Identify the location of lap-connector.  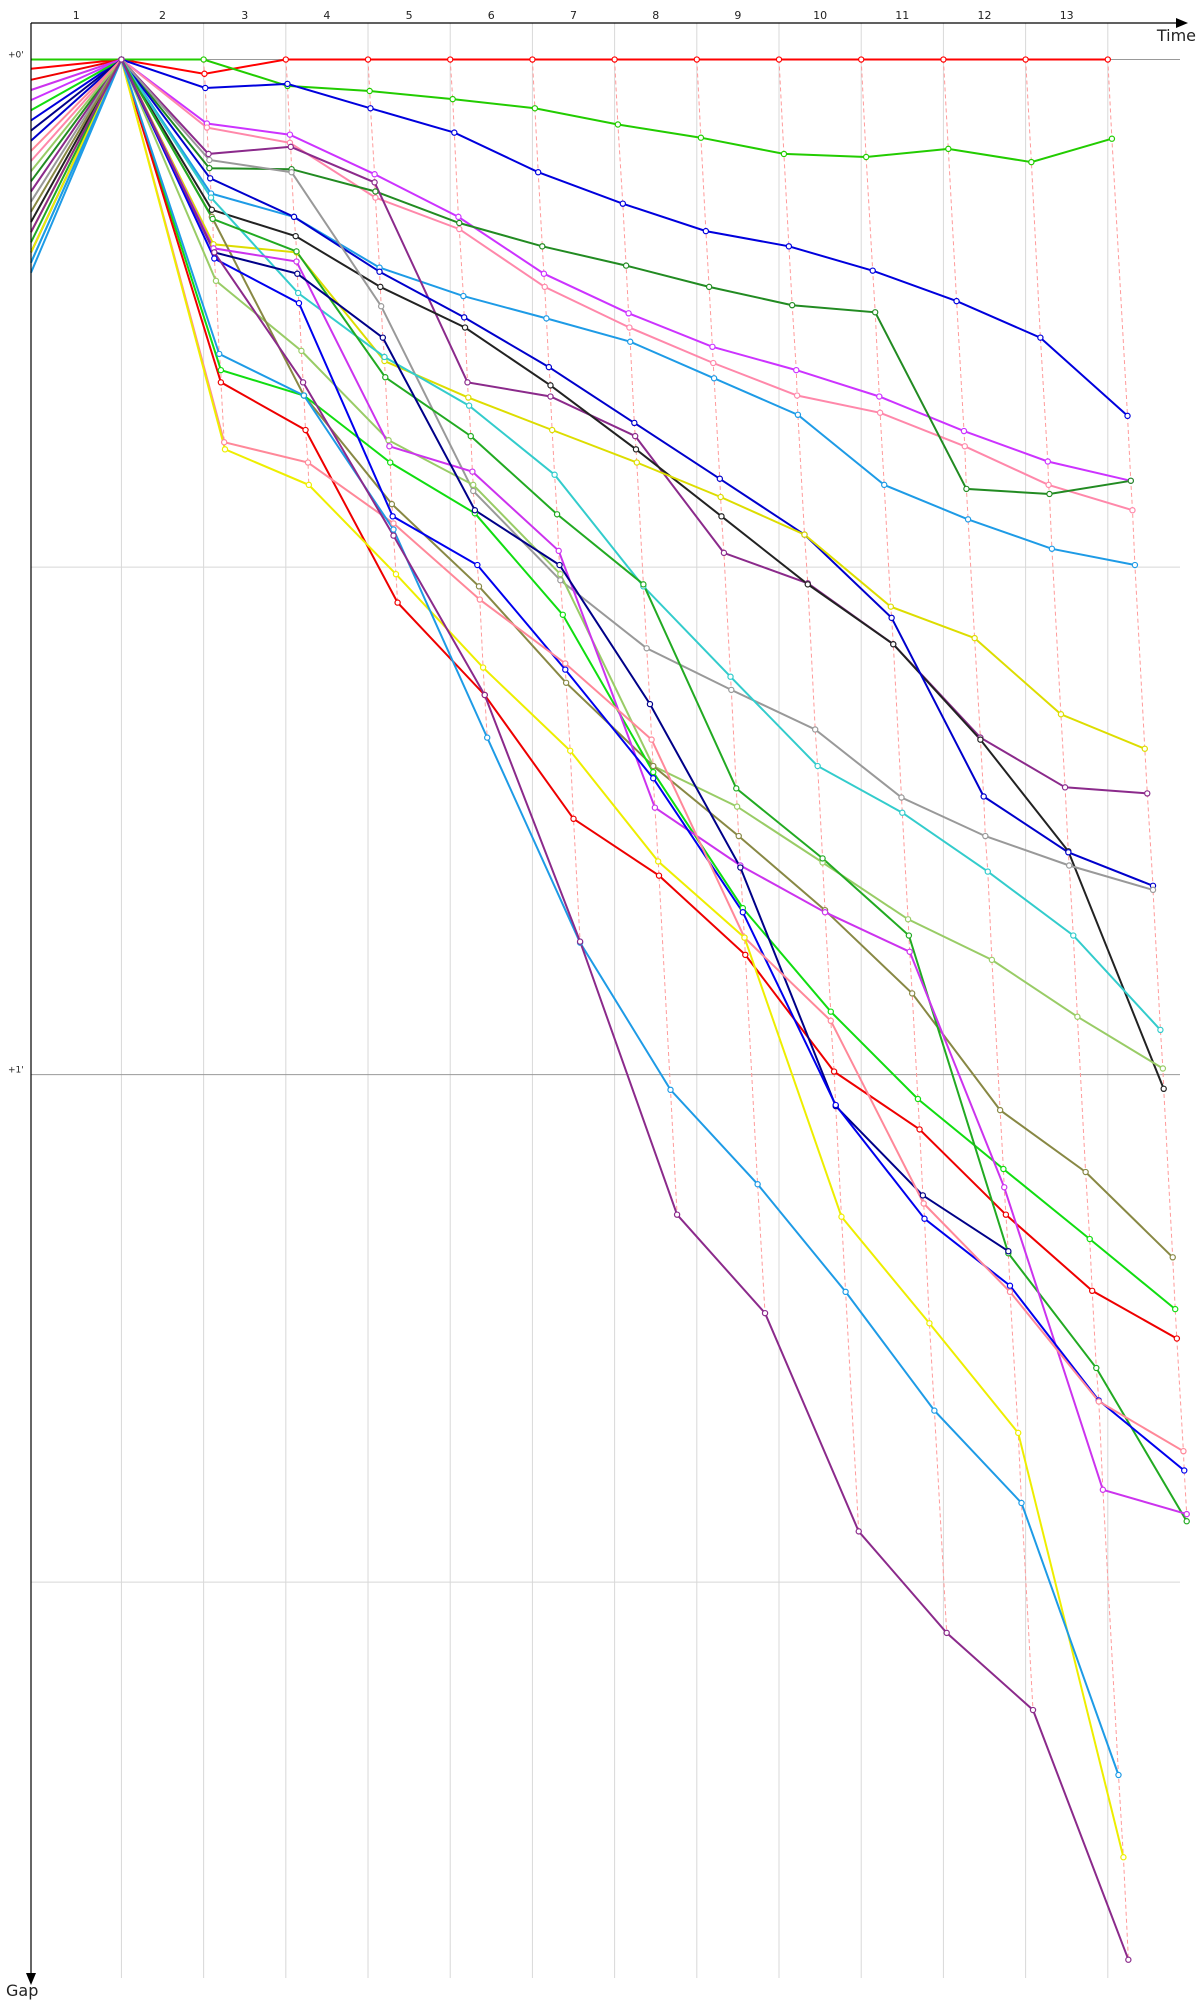
(731, 686).